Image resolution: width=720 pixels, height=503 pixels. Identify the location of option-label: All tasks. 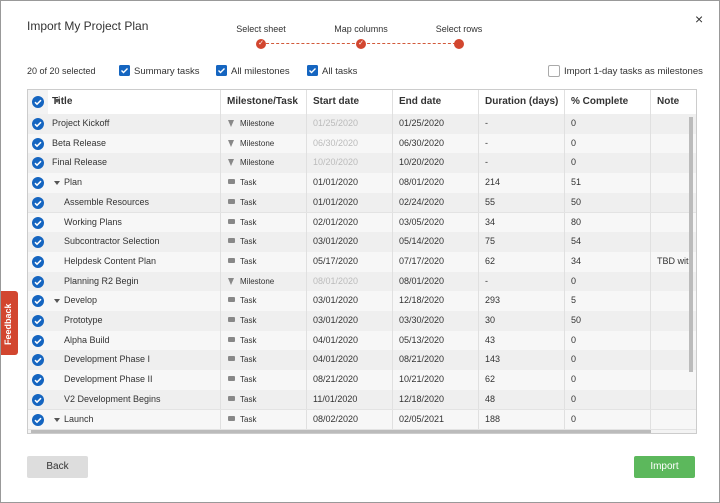
(340, 71).